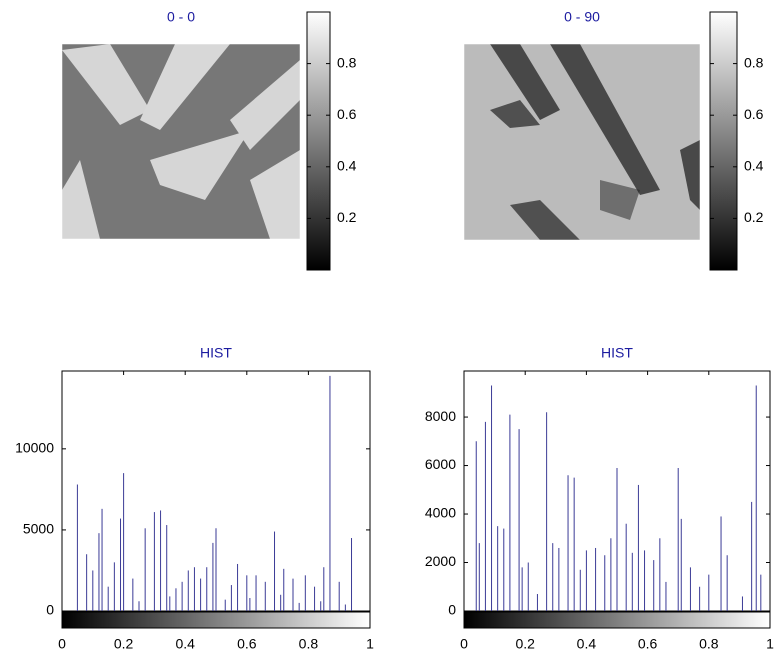  What do you see at coordinates (440, 513) in the screenshot?
I see `y-tick-label: 4000` at bounding box center [440, 513].